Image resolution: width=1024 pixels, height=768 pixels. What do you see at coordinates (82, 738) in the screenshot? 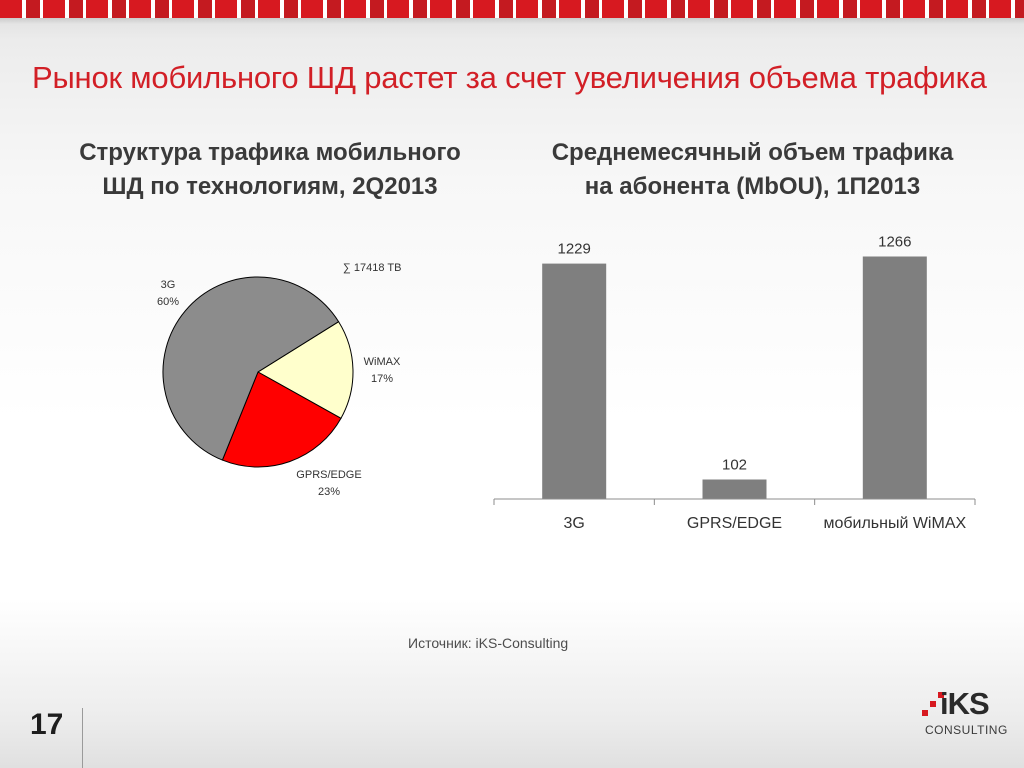
I see `page-number-divider` at bounding box center [82, 738].